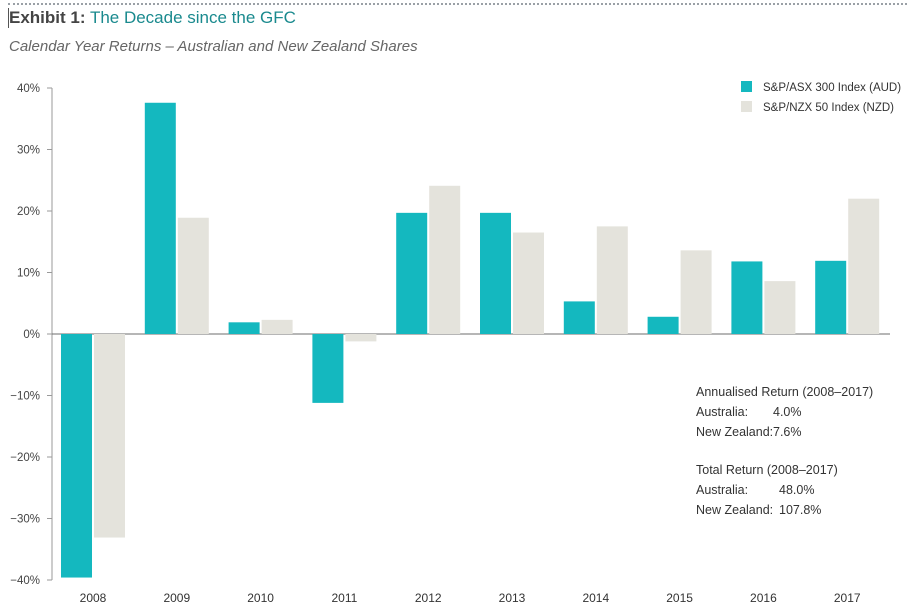  I want to click on x-tick-label: 2017, so click(847, 598).